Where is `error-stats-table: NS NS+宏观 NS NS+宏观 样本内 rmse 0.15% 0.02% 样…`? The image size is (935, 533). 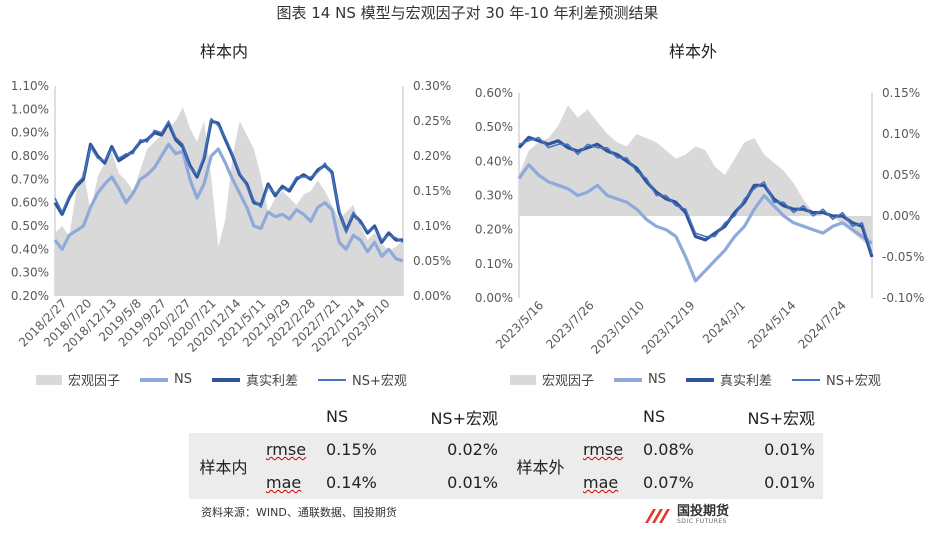 error-stats-table: NS NS+宏观 NS NS+宏观 样本内 rmse 0.15% 0.02% 样… is located at coordinates (506, 449).